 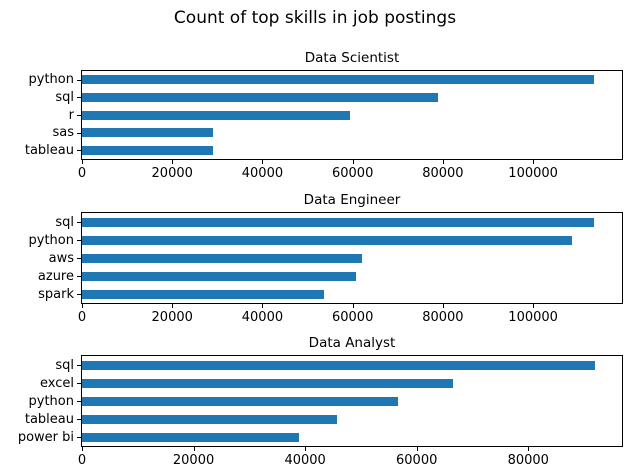 I want to click on bar-aws, so click(x=222, y=258).